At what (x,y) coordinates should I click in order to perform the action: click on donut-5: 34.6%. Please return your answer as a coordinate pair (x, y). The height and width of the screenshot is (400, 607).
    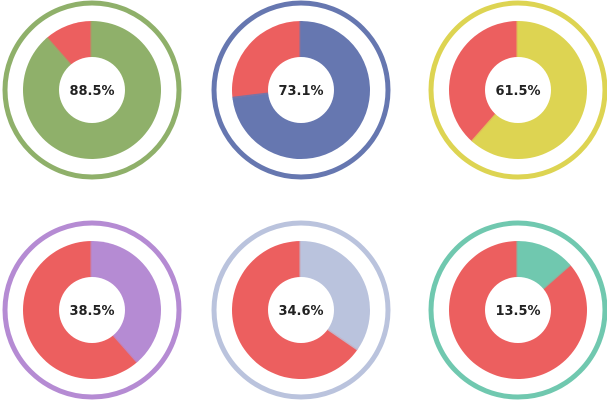
    Looking at the image, I should click on (301, 310).